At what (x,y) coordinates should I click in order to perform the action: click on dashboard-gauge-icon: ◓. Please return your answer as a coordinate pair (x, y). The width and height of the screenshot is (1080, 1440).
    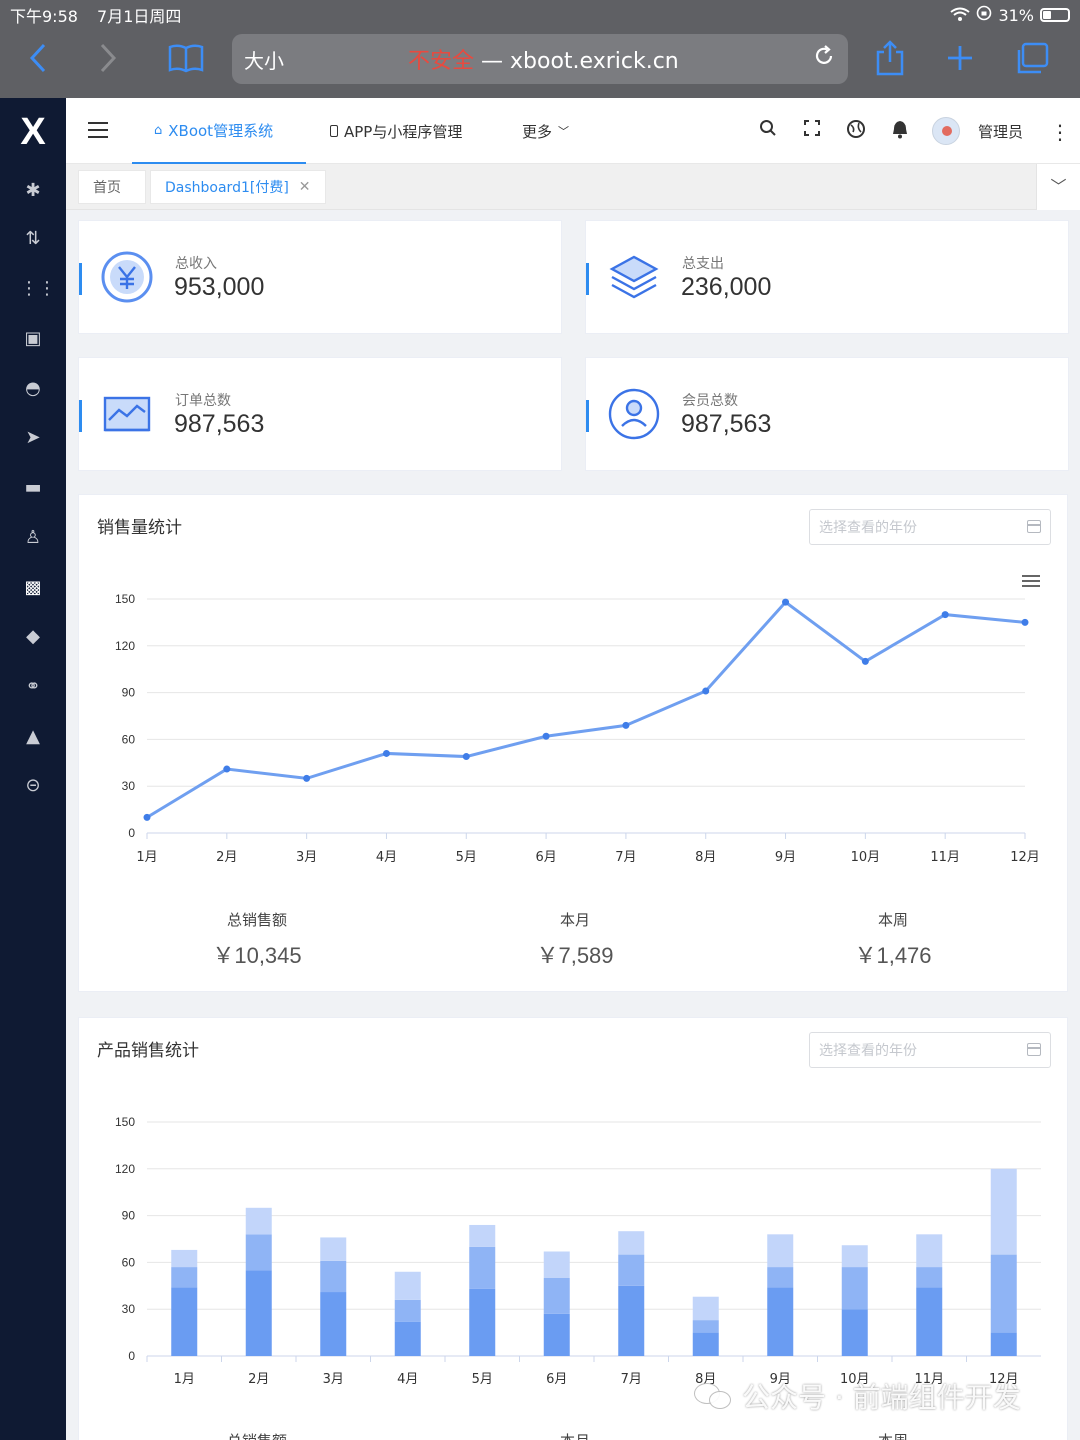
    Looking at the image, I should click on (33, 388).